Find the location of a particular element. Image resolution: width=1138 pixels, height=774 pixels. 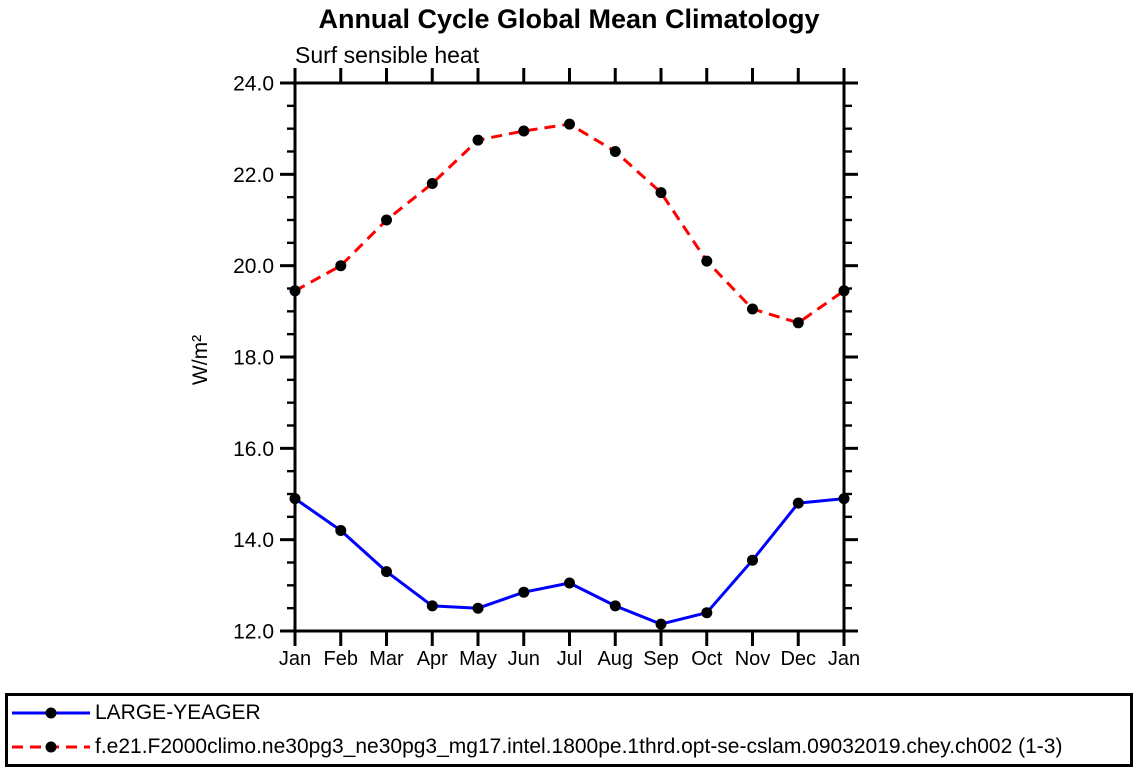

y-axis-tick-label: 14.0 is located at coordinates (253, 540).